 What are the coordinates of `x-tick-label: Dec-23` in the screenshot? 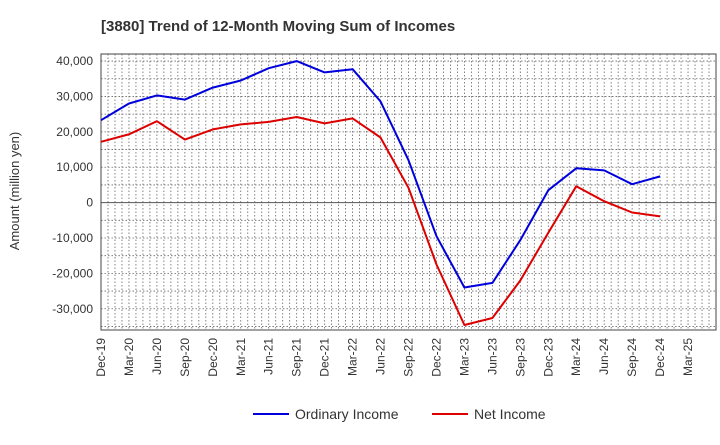 It's located at (548, 357).